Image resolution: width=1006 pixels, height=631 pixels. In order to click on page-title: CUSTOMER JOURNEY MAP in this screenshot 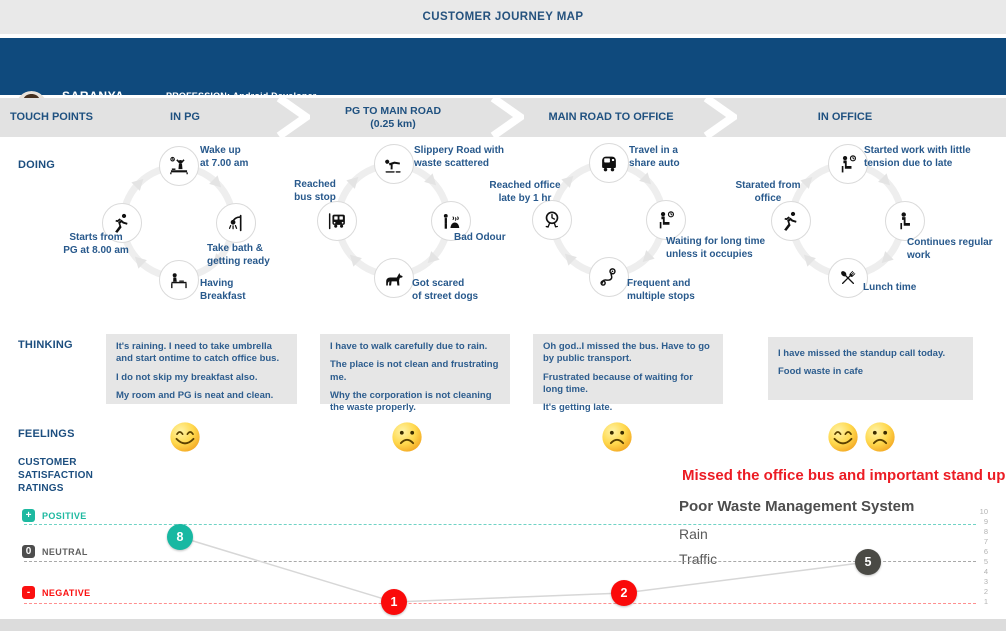, I will do `click(503, 17)`.